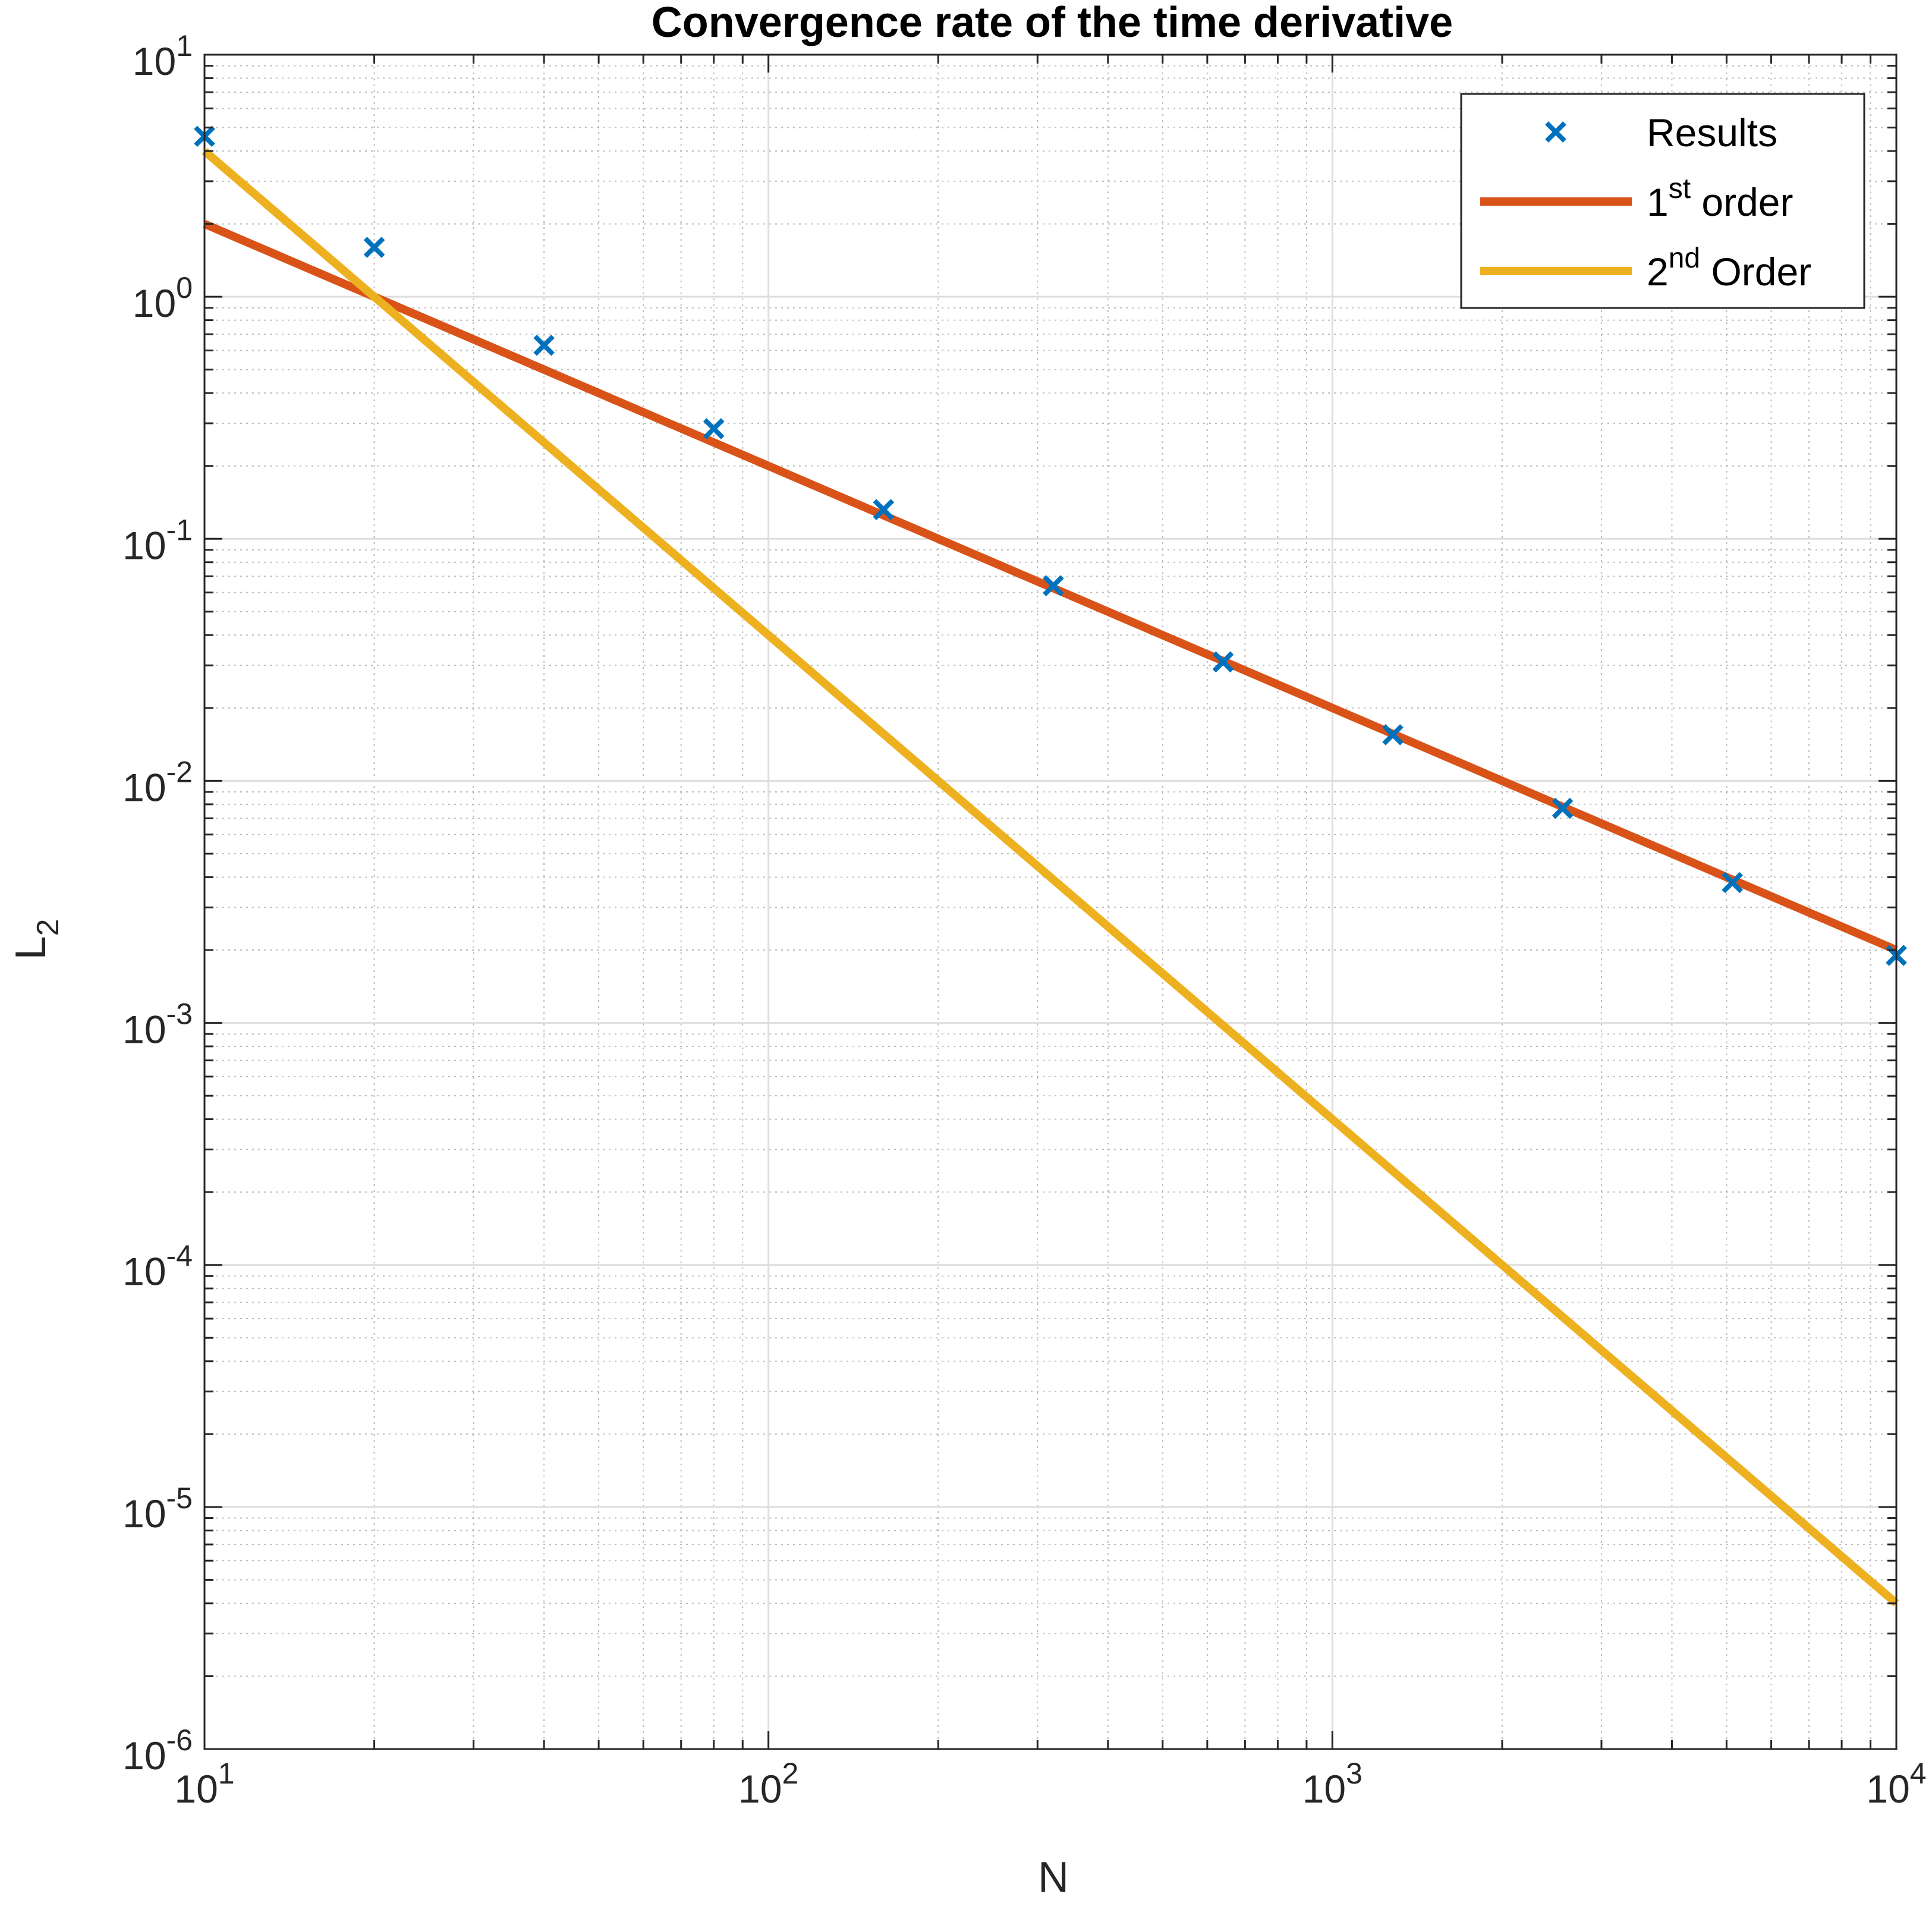 The width and height of the screenshot is (1932, 1906). I want to click on y-tick-label: 10¹, so click(163, 56).